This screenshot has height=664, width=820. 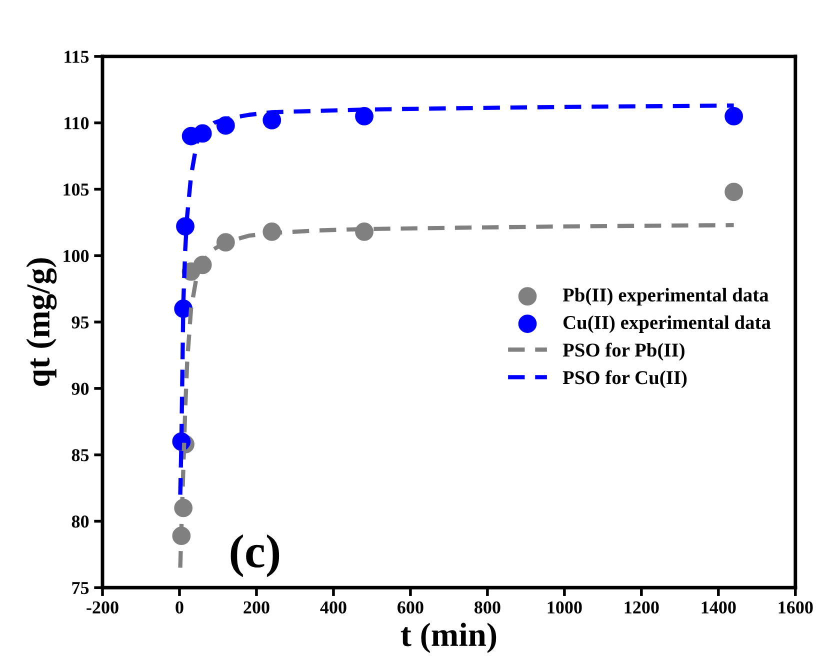 I want to click on legend-label: PSO for Pb(II), so click(x=623, y=351).